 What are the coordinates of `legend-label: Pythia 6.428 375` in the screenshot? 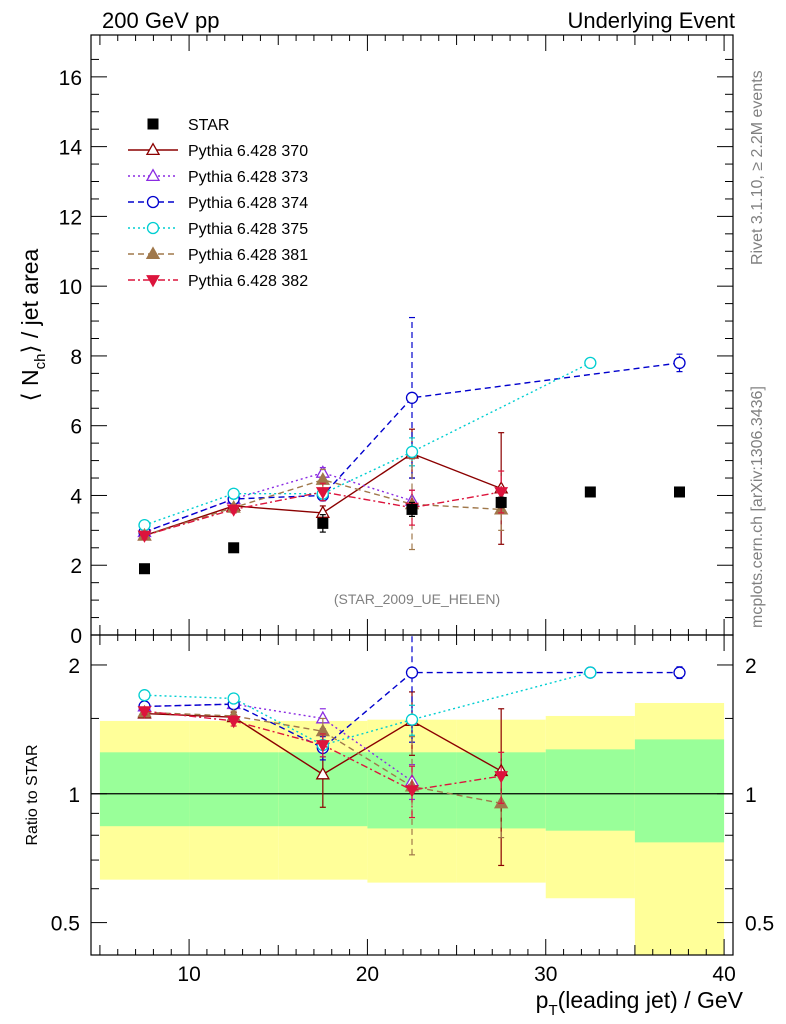 It's located at (248, 229).